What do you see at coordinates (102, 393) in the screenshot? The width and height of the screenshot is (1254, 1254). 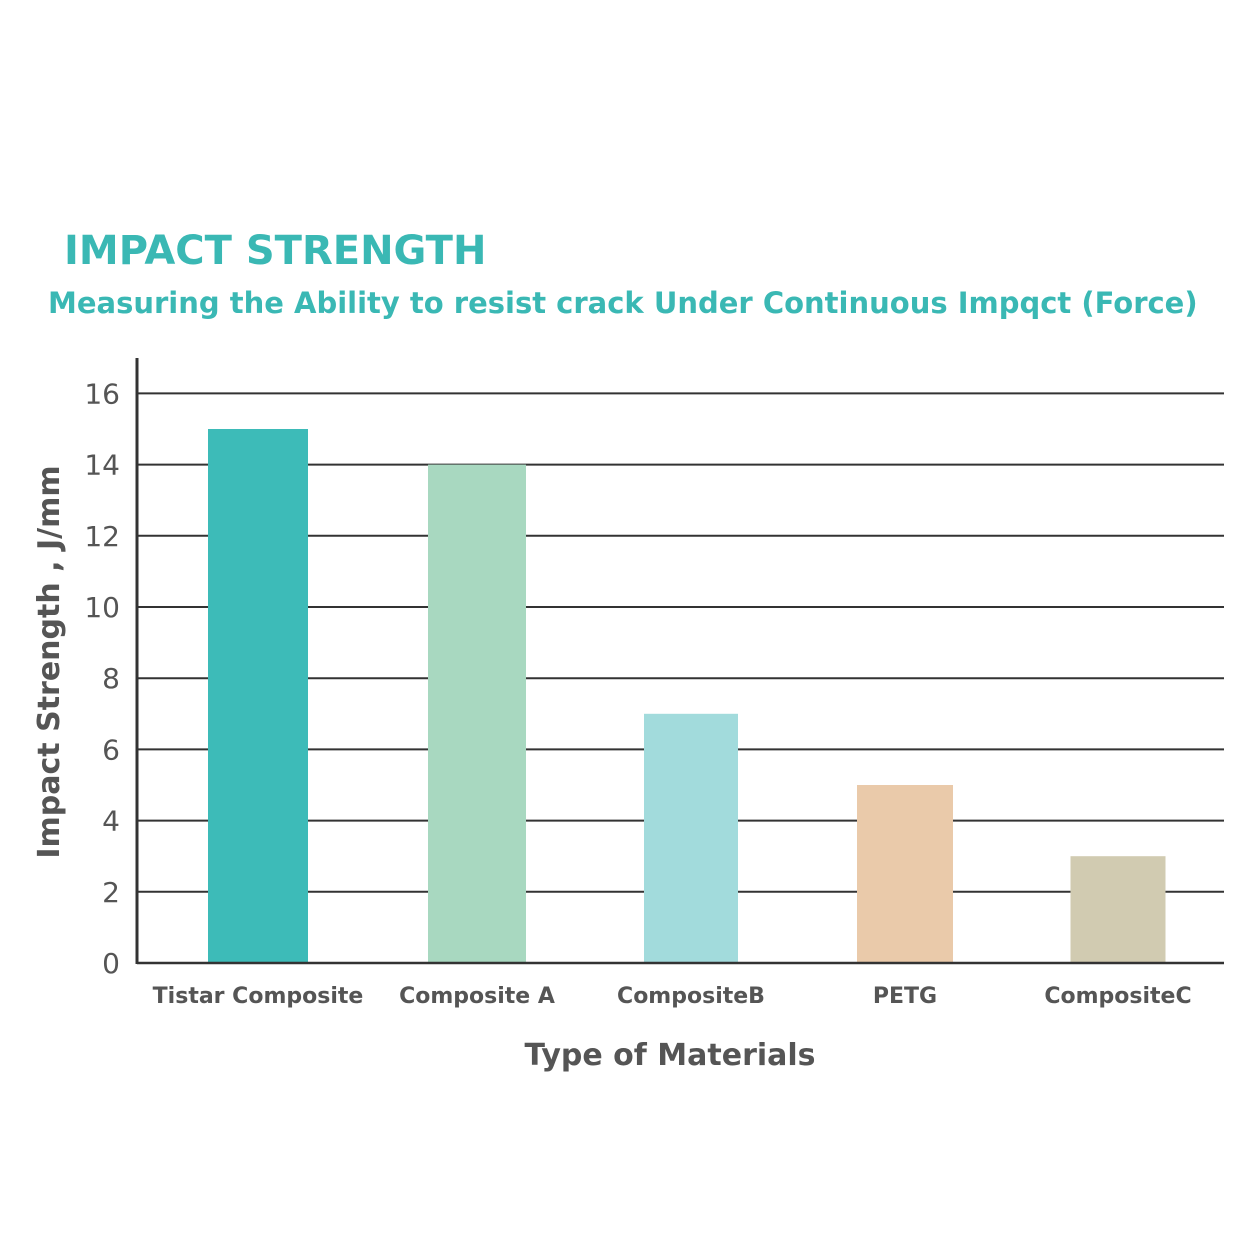 I see `y-tick-label: 16` at bounding box center [102, 393].